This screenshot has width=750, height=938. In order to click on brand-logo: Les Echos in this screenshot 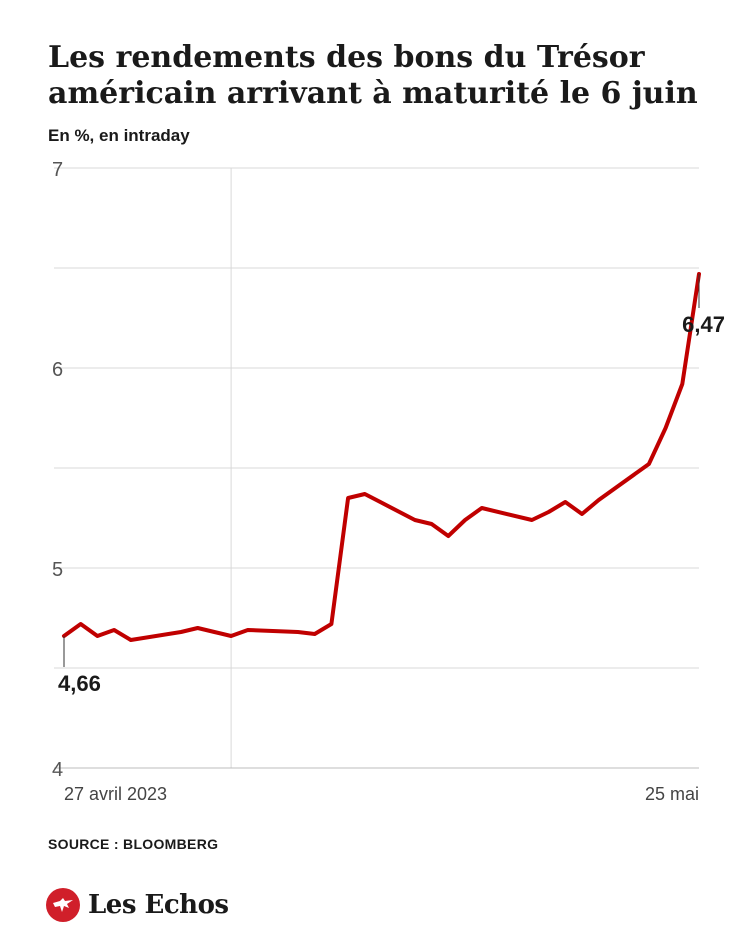, I will do `click(137, 905)`.